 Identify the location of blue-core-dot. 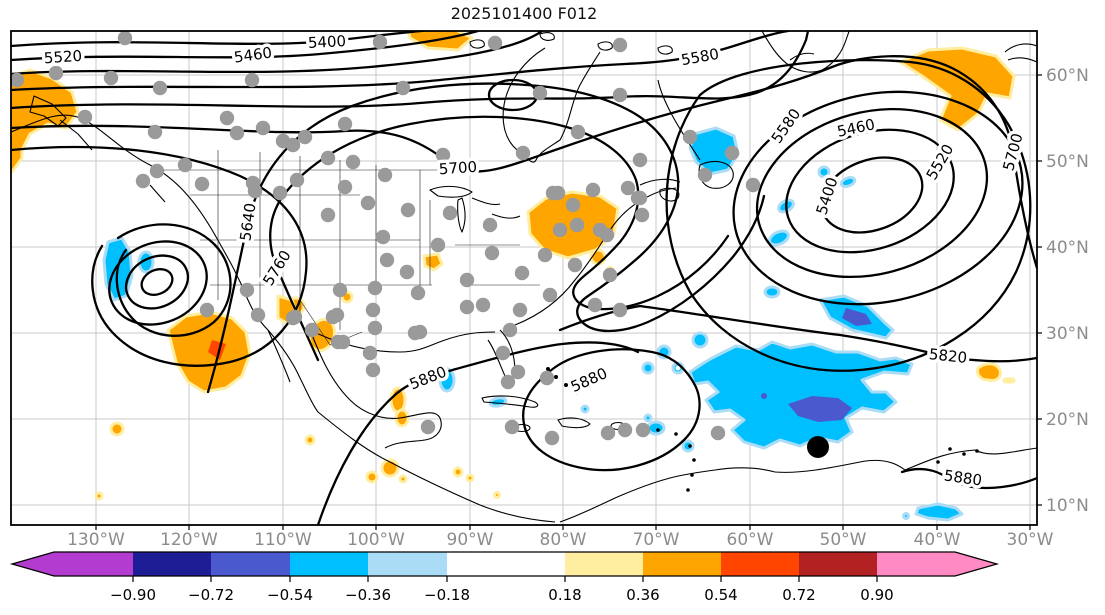
(764, 396).